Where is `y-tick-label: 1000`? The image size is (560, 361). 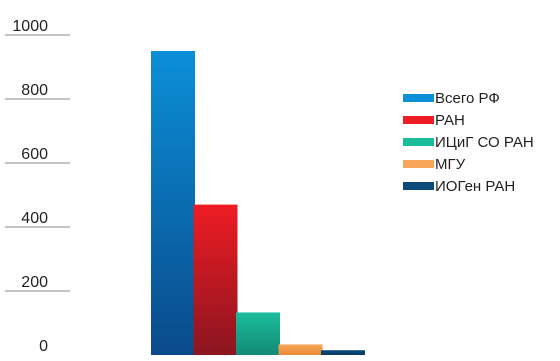
y-tick-label: 1000 is located at coordinates (30, 26).